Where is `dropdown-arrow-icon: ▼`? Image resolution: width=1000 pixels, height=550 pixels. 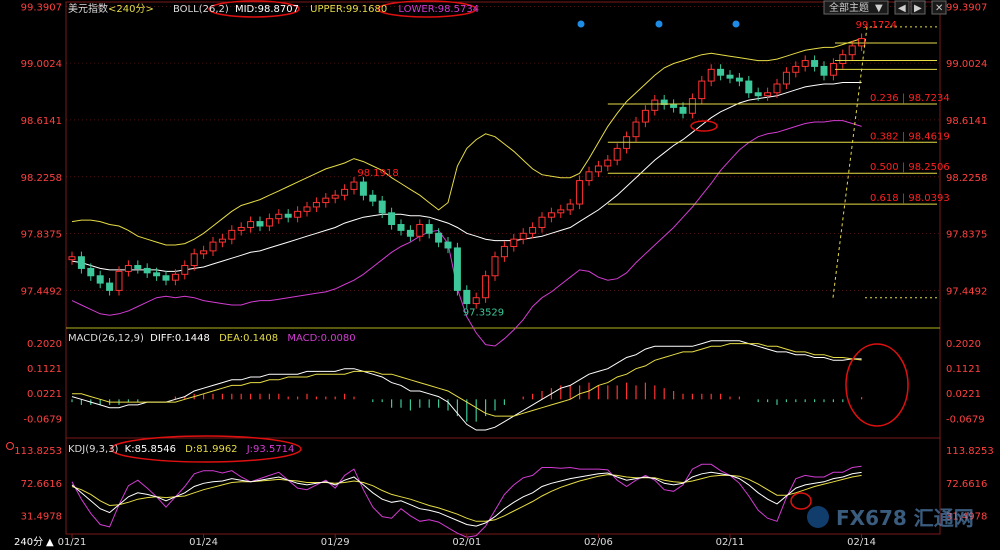 dropdown-arrow-icon: ▼ is located at coordinates (879, 8).